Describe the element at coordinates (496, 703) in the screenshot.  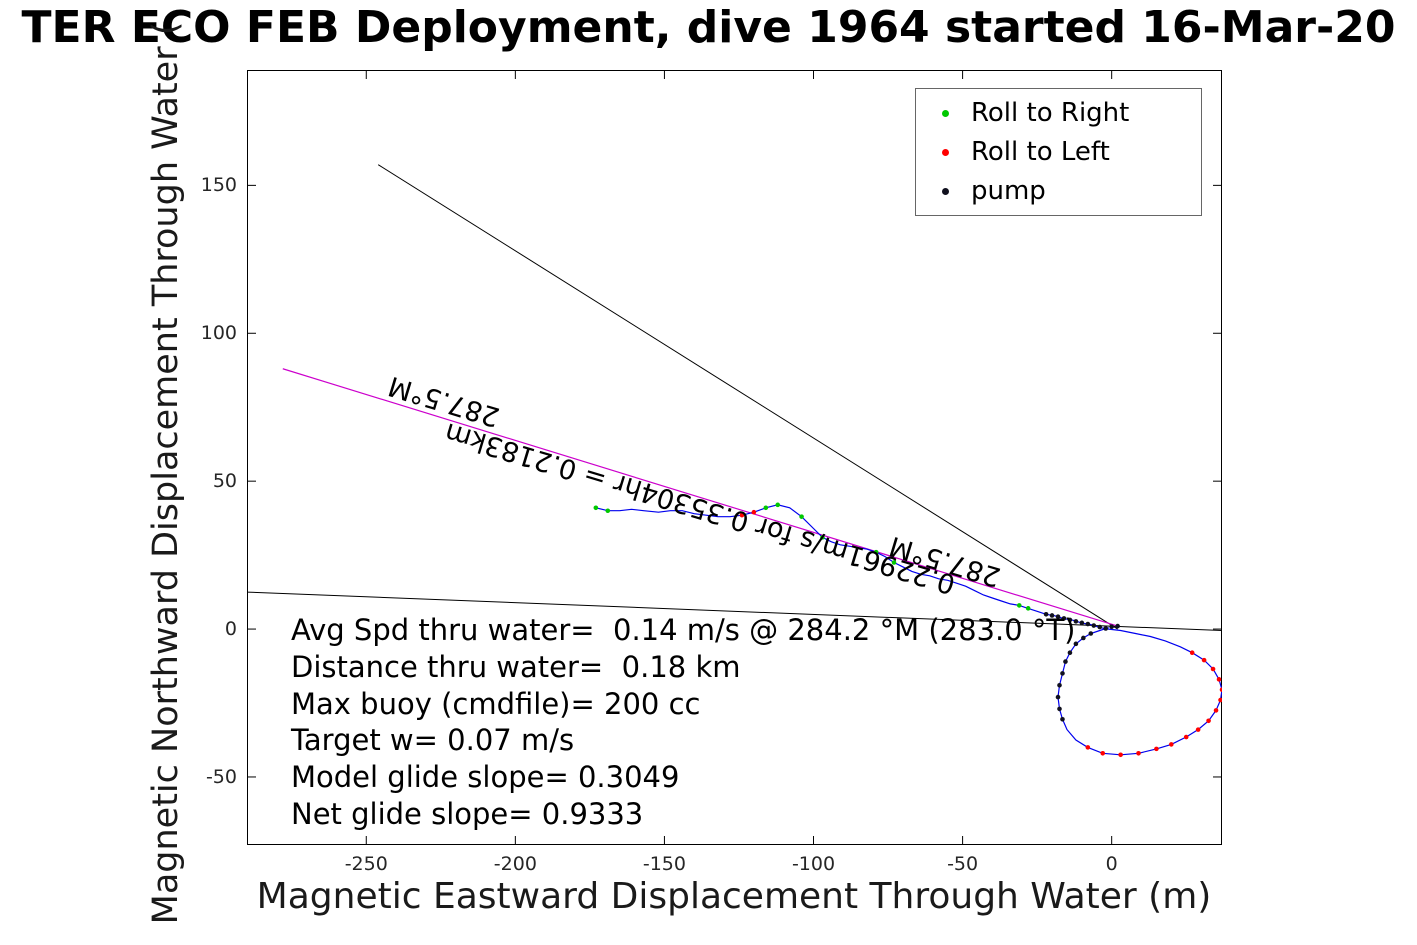
I see `stats-line-2: Max buoy (cmdfile)= 200 cc` at that location.